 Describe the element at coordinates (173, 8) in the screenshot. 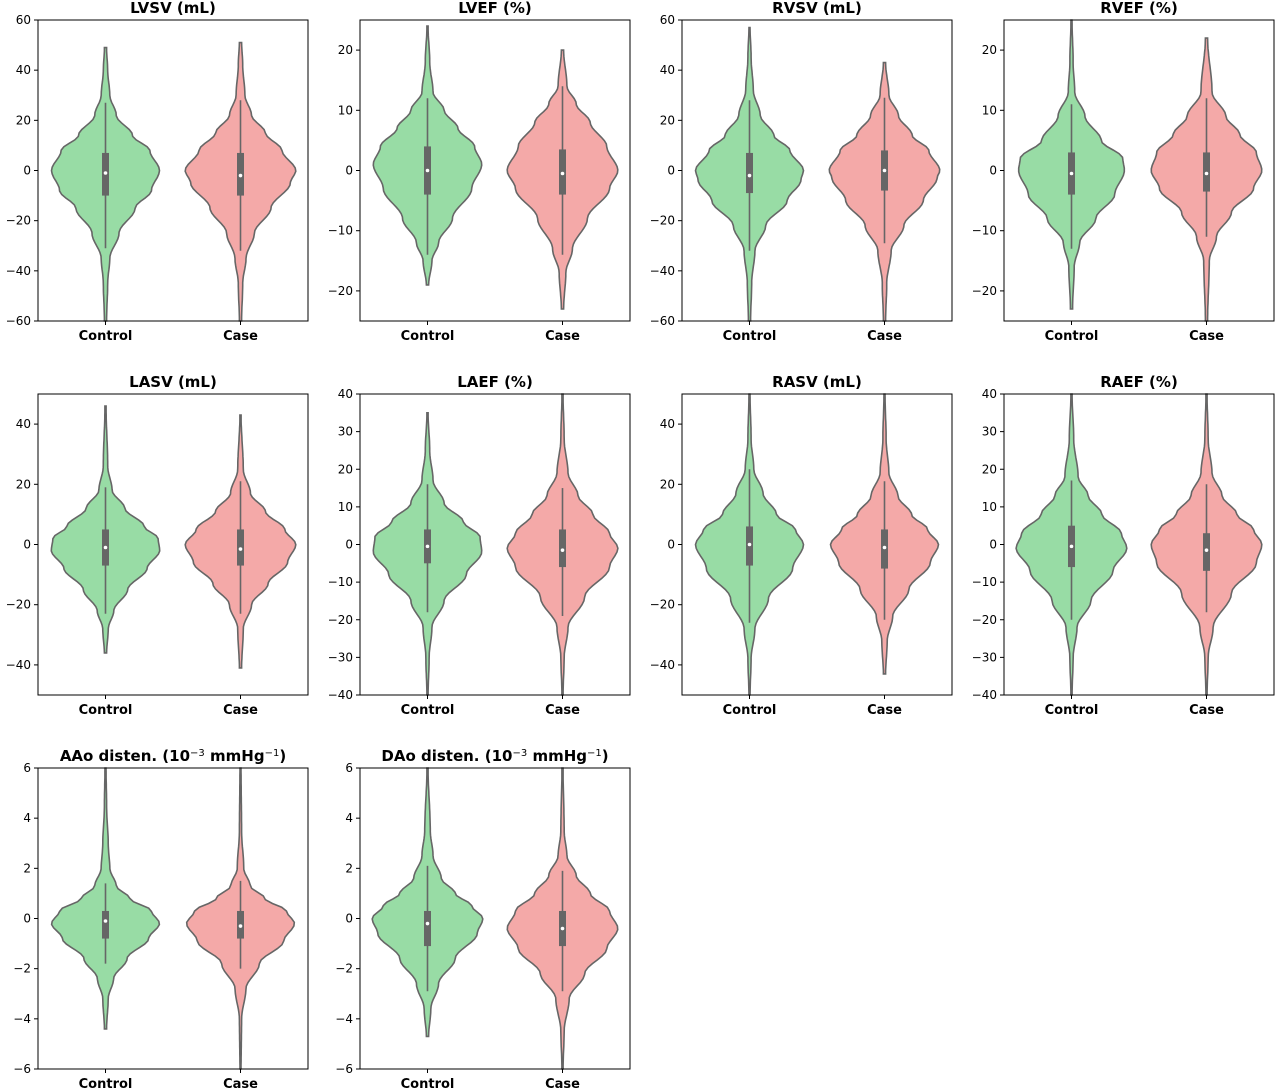

I see `subplot-title: LVSV (mL)` at that location.